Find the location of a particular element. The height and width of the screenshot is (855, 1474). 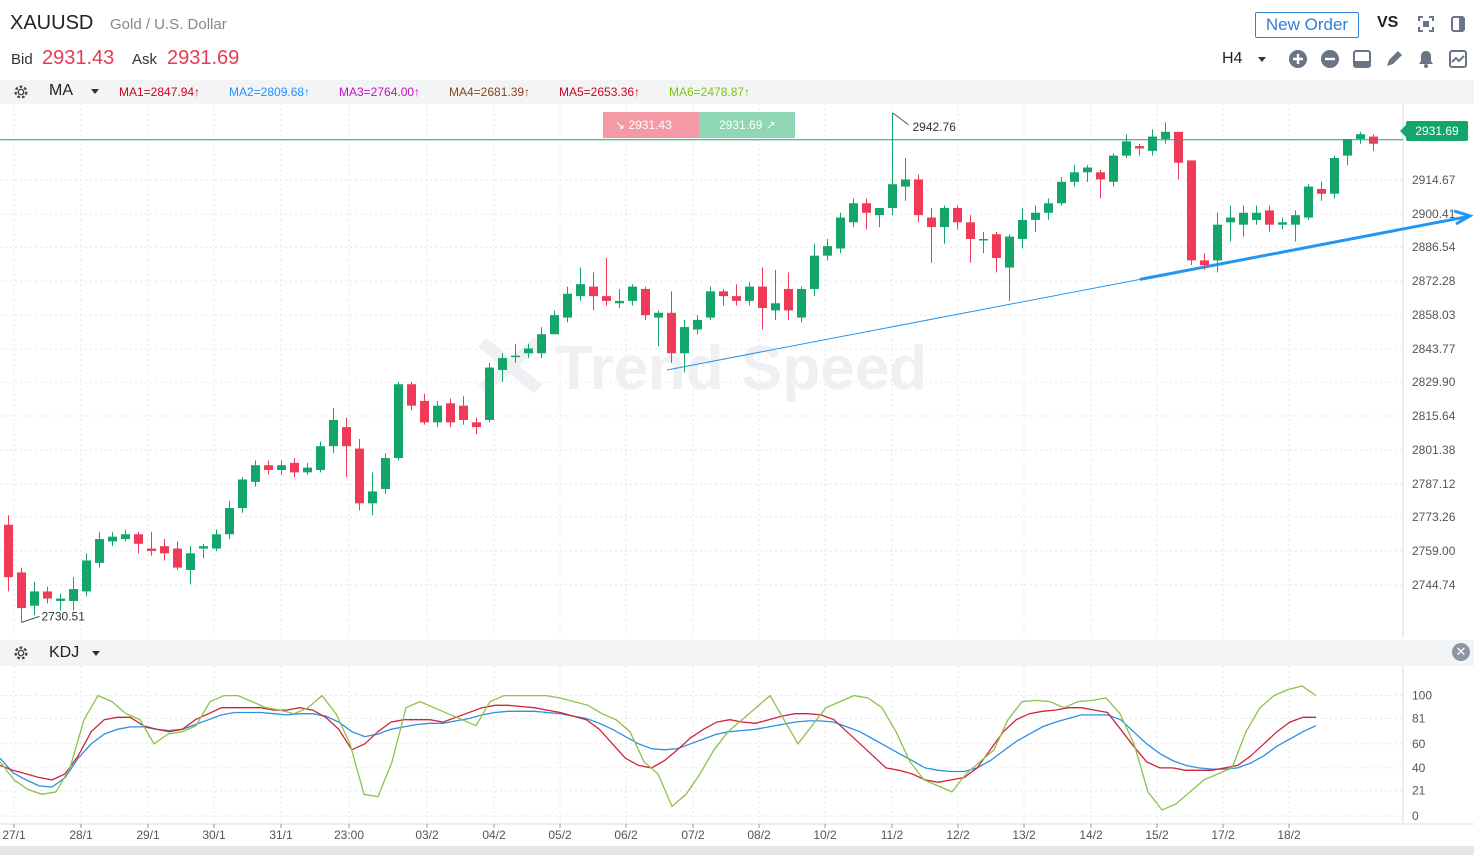

timeframe-select: H4 is located at coordinates (1232, 58).